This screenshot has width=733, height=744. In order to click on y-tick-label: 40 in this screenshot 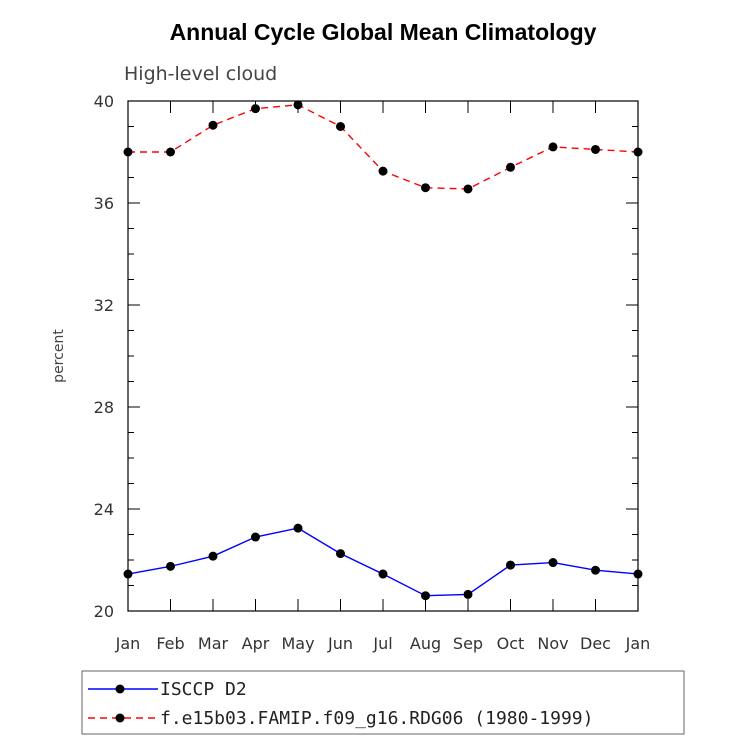, I will do `click(104, 101)`.